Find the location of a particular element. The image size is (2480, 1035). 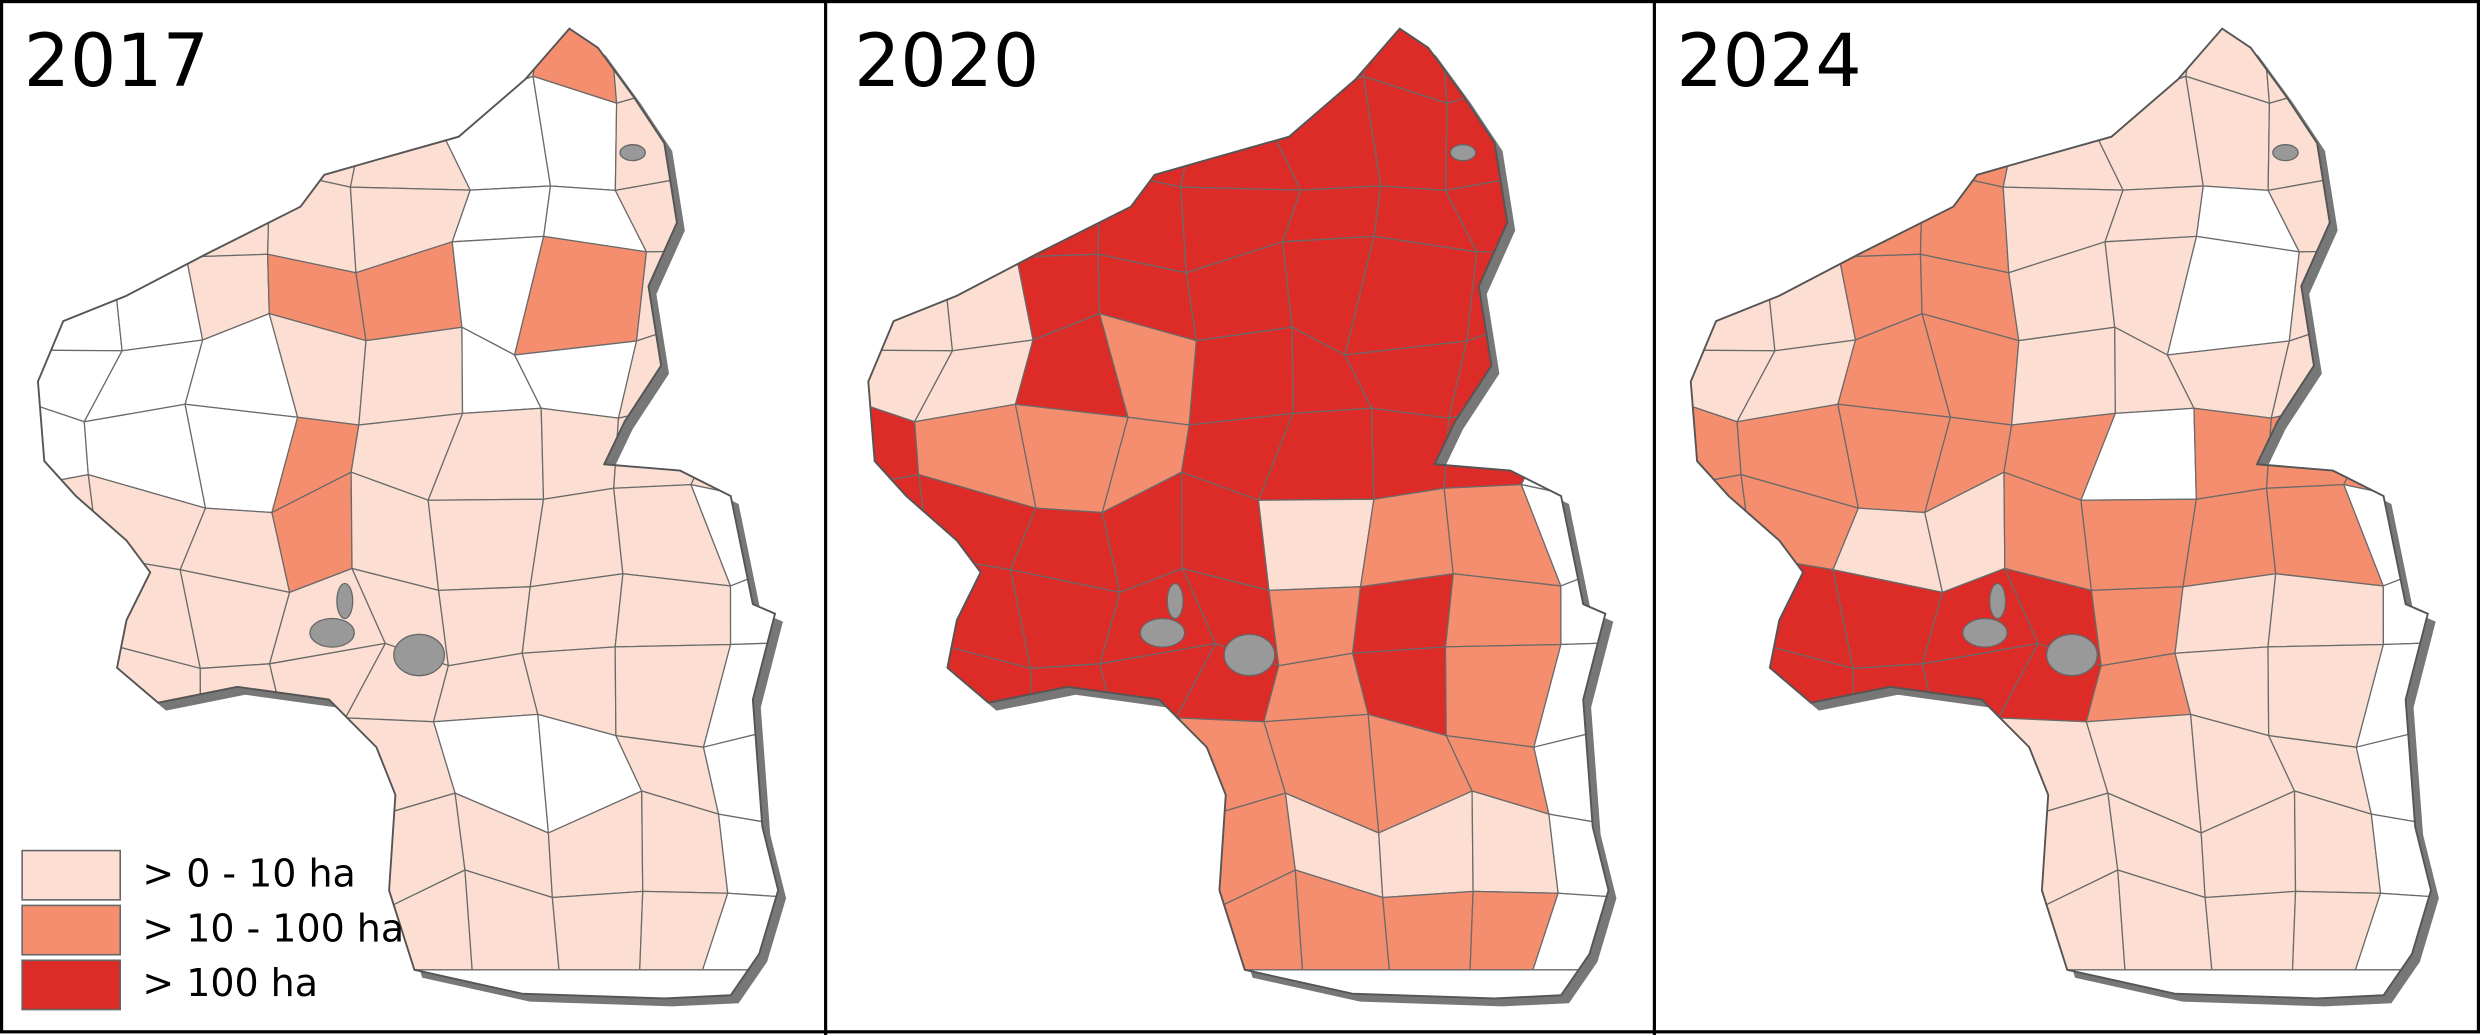

panel-title: 2020 is located at coordinates (946, 61).